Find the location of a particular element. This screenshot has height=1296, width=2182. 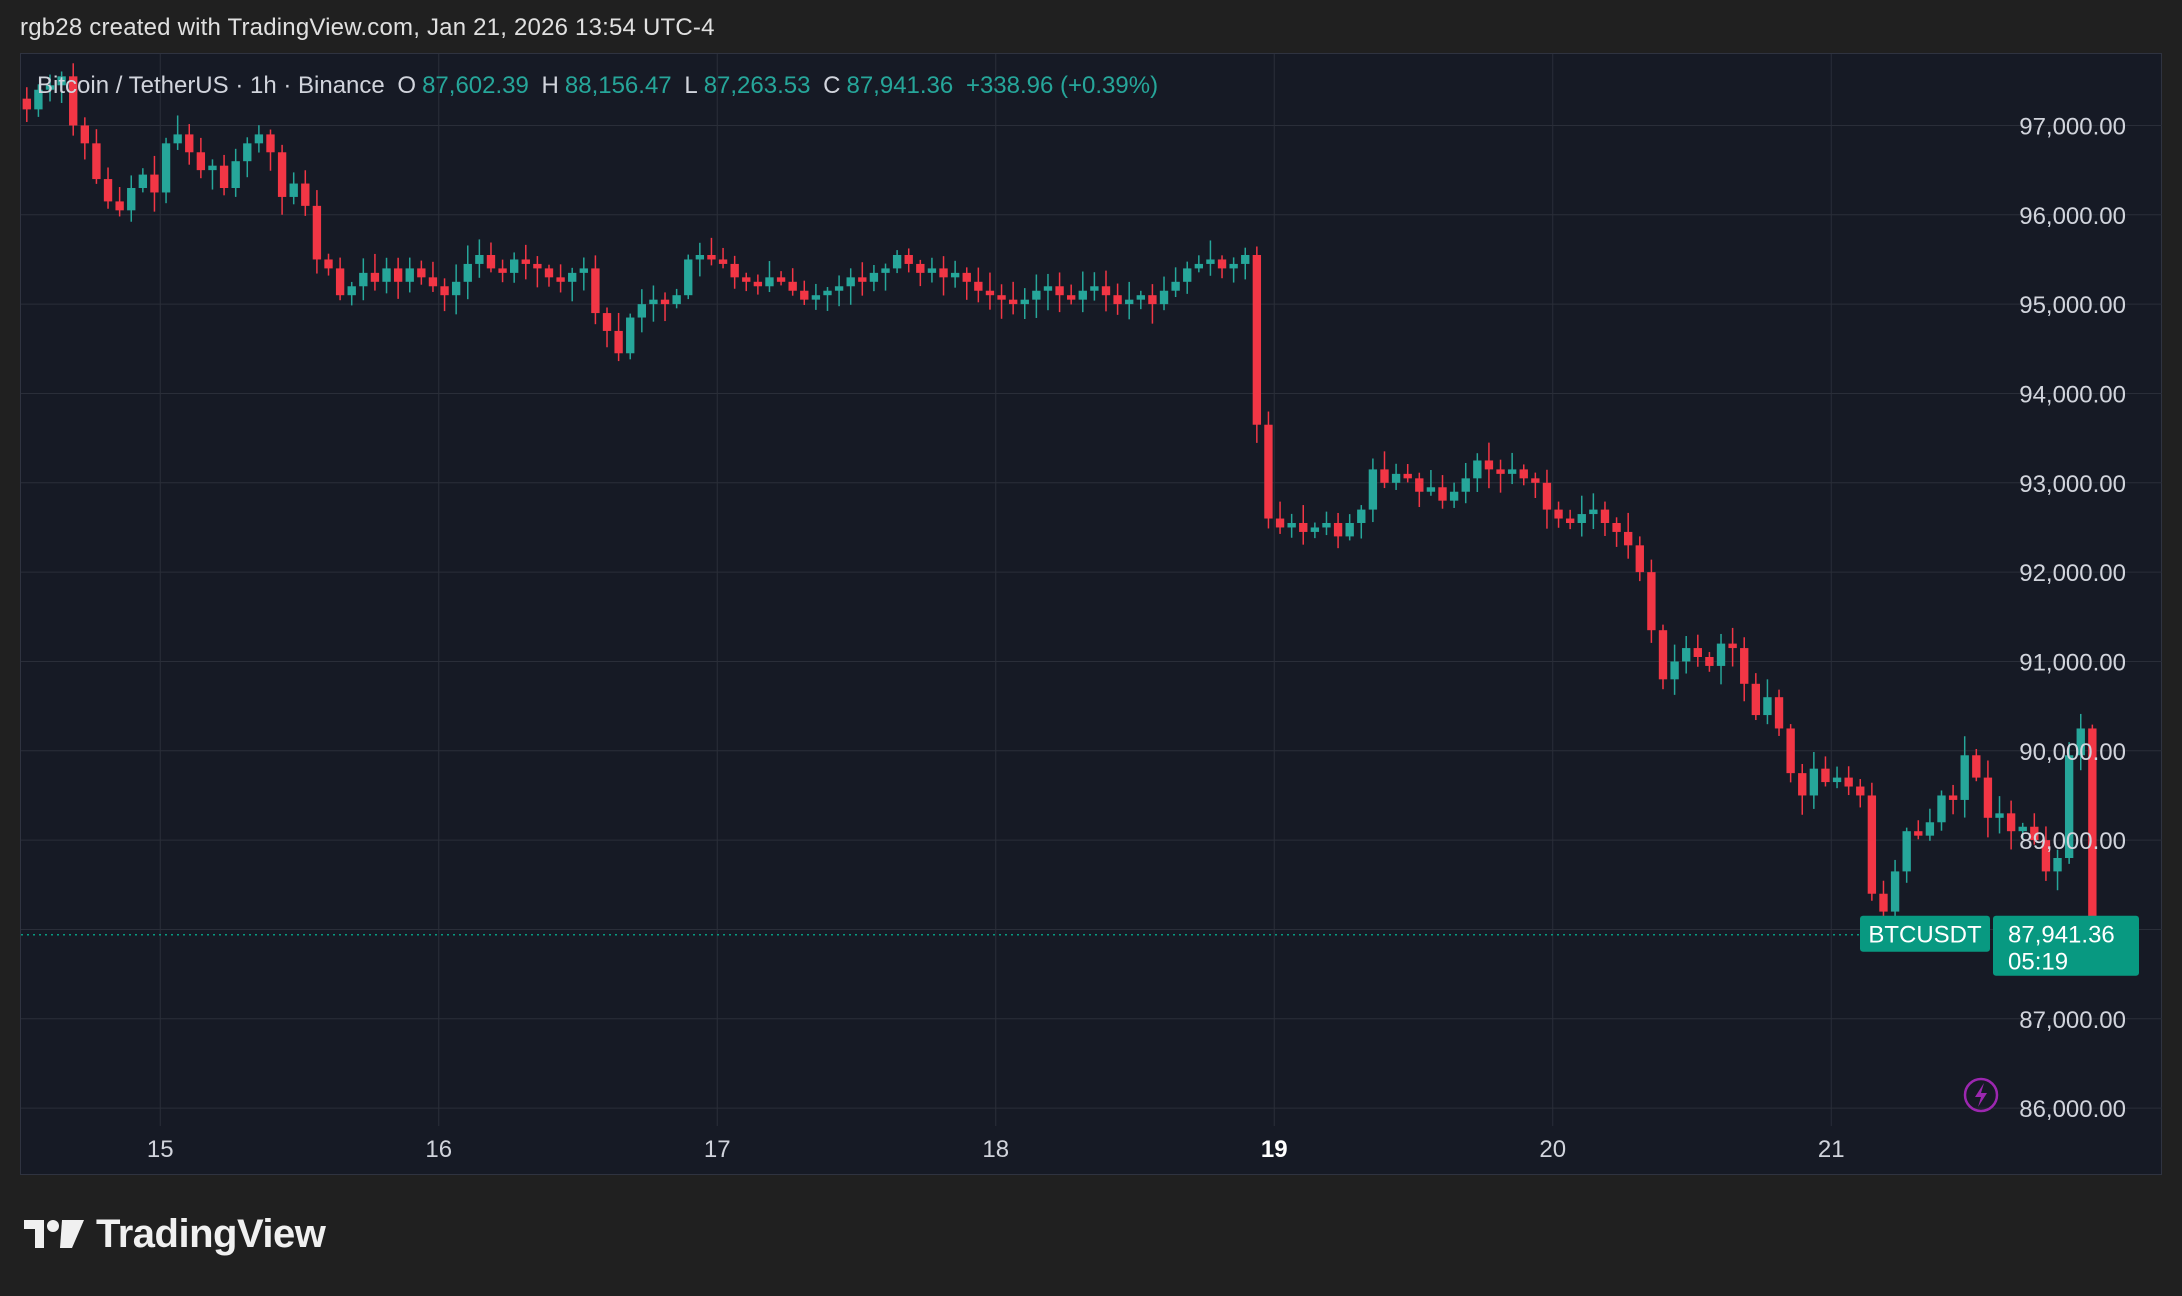

last-price-tag is located at coordinates (2066, 945).